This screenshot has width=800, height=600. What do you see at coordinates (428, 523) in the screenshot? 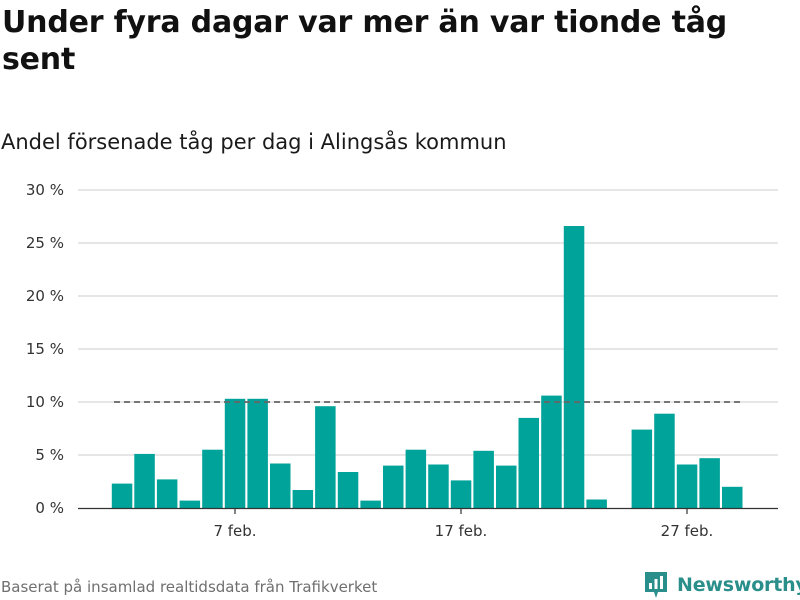
I see `x-axis: 7 feb. 17 feb. 27 feb.` at bounding box center [428, 523].